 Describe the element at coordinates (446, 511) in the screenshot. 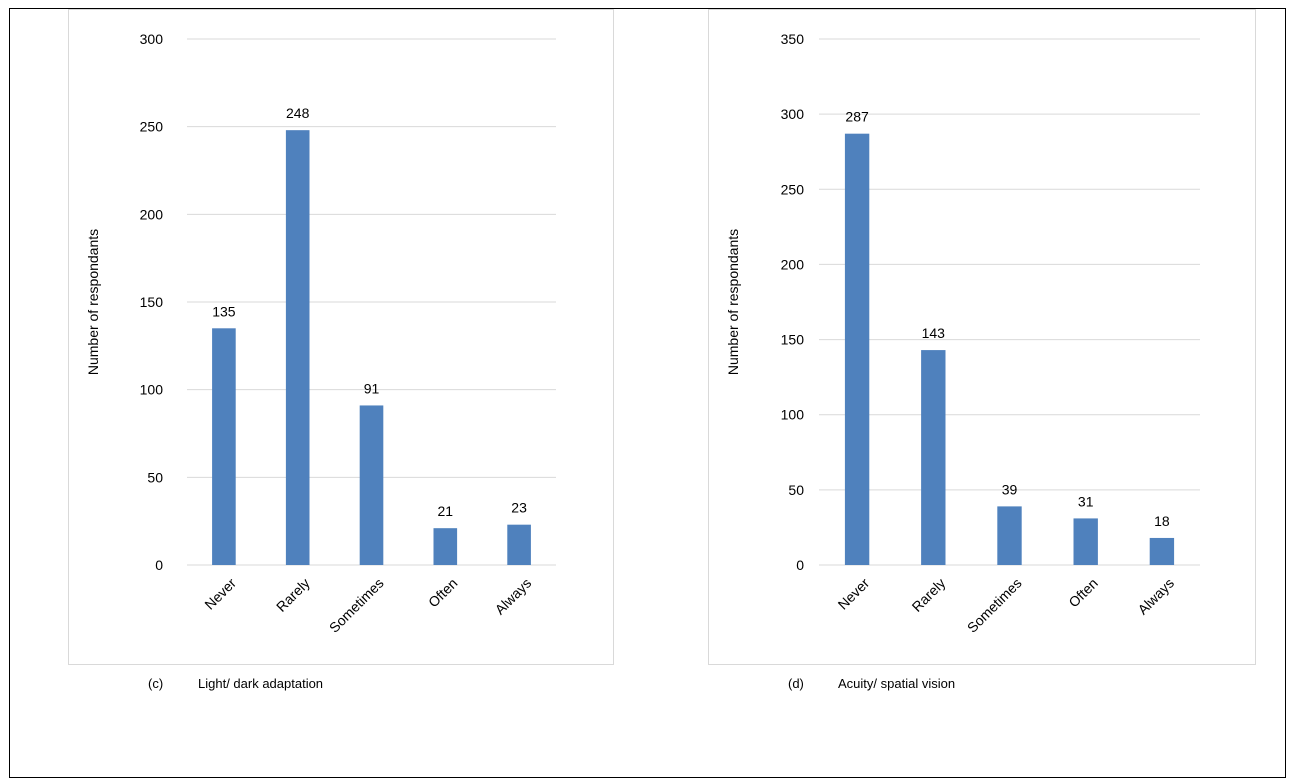

I see `data-label-c: 21` at that location.